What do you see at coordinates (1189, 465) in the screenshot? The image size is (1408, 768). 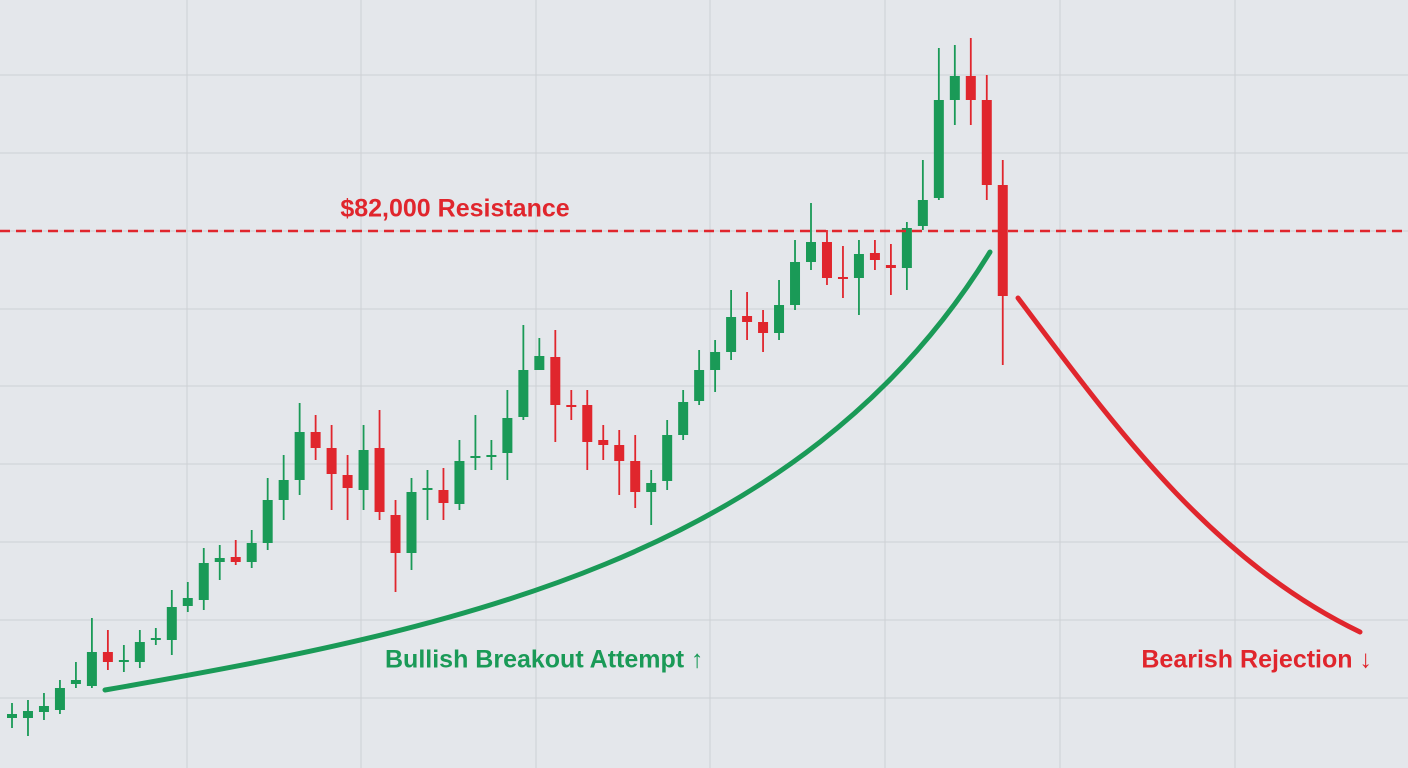 I see `bearish-curve` at bounding box center [1189, 465].